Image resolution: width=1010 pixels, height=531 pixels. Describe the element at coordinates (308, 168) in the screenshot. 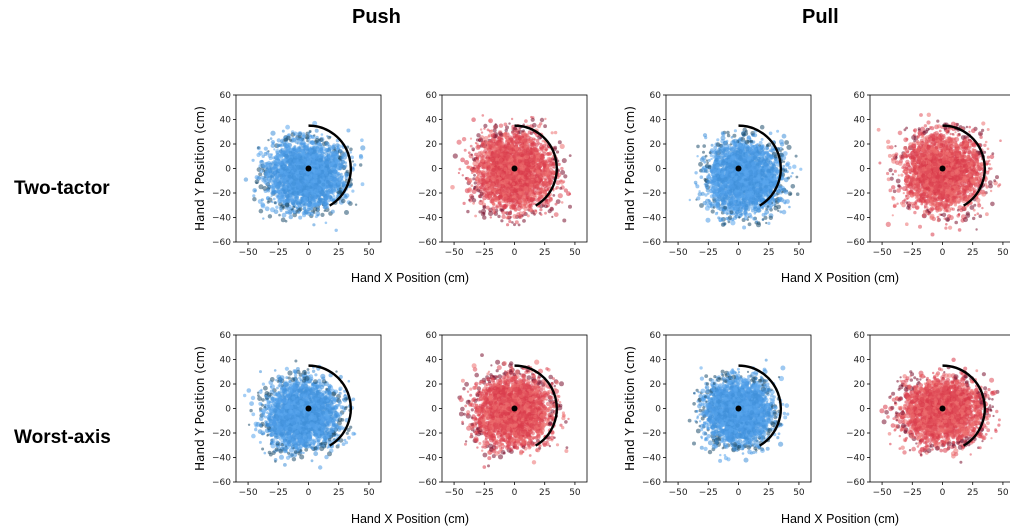

I see `target-point` at that location.